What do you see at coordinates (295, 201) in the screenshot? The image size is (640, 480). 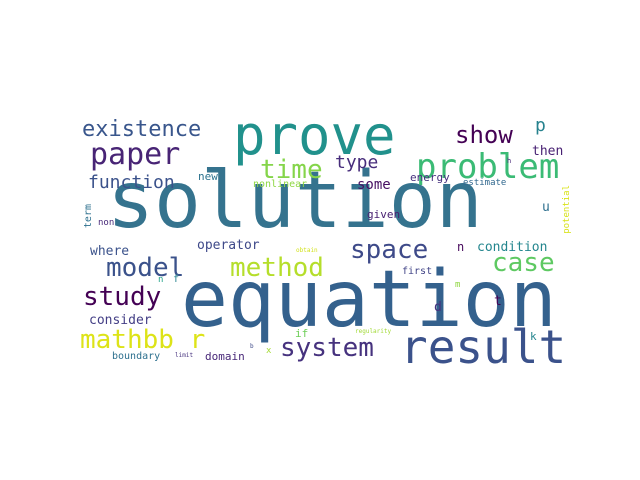 I see `word-solution: solution` at bounding box center [295, 201].